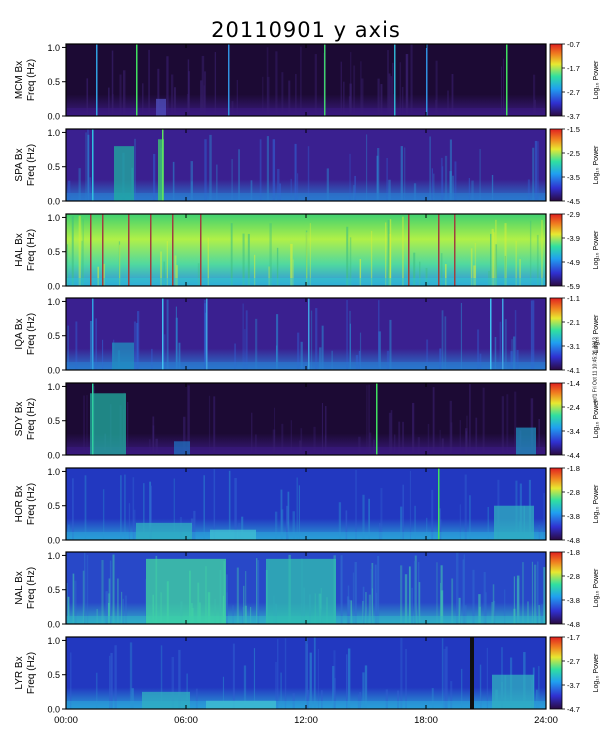 The height and width of the screenshot is (756, 612). I want to click on colorbar, so click(556, 673).